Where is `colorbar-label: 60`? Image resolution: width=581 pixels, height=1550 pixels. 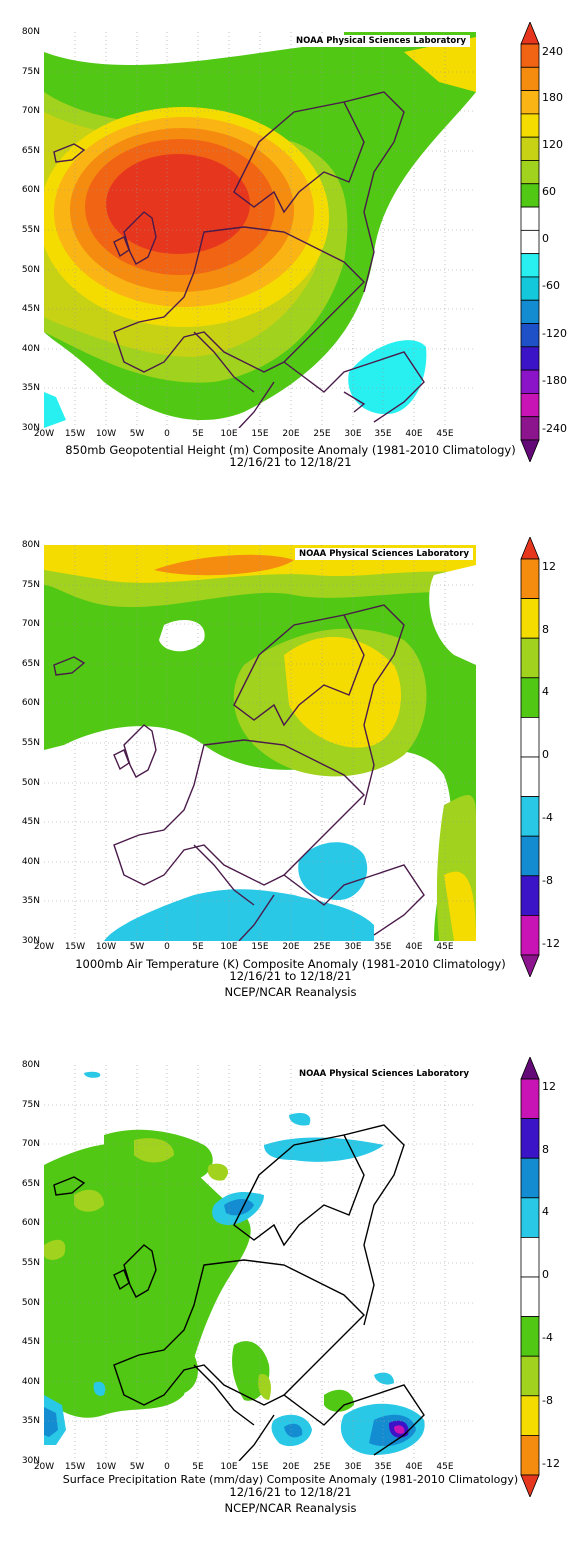
colorbar-label: 60 is located at coordinates (549, 191).